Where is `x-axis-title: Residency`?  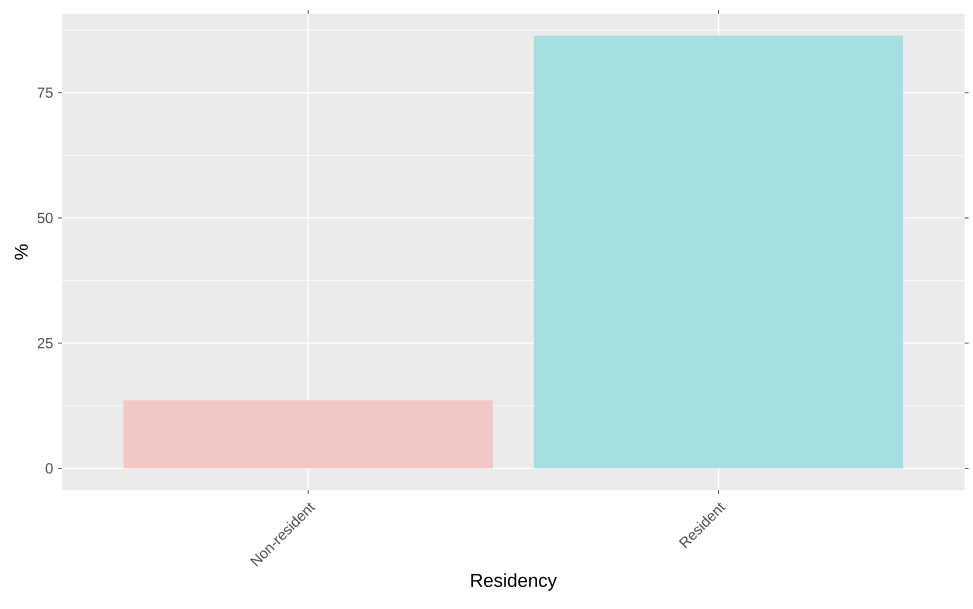
x-axis-title: Residency is located at coordinates (514, 582).